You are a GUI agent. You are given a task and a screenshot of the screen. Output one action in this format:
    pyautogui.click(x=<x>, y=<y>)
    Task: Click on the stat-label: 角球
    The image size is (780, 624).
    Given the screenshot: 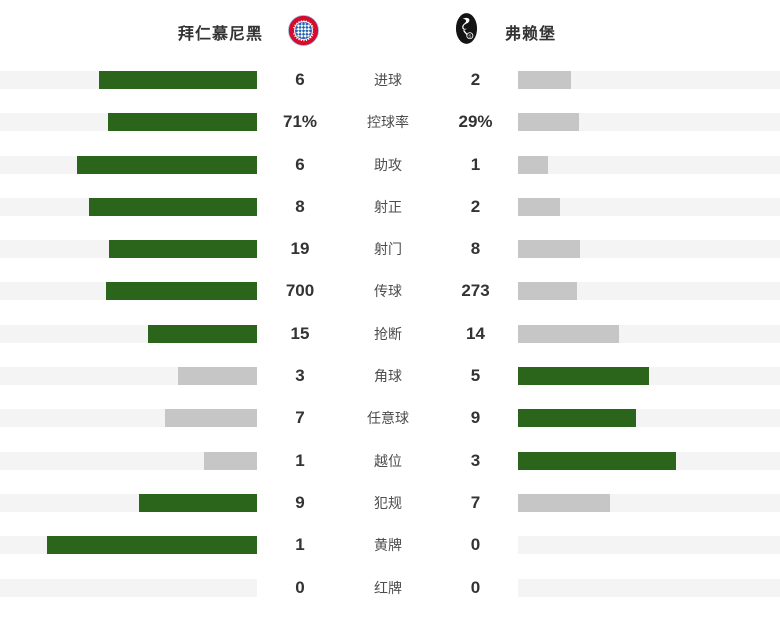 What is the action you would take?
    pyautogui.click(x=388, y=376)
    